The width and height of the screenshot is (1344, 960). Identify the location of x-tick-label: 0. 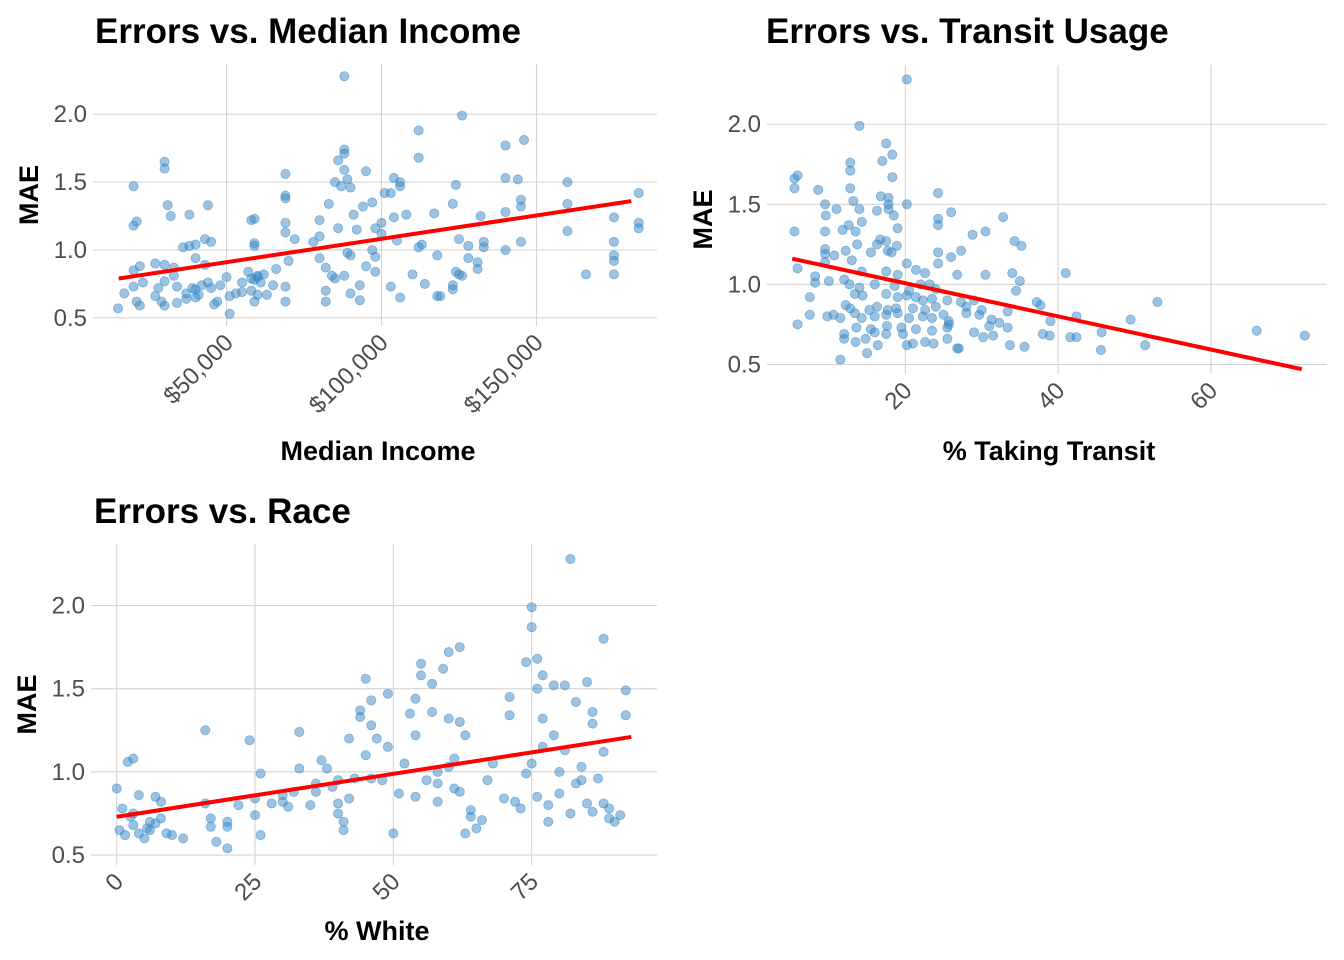
(114, 882).